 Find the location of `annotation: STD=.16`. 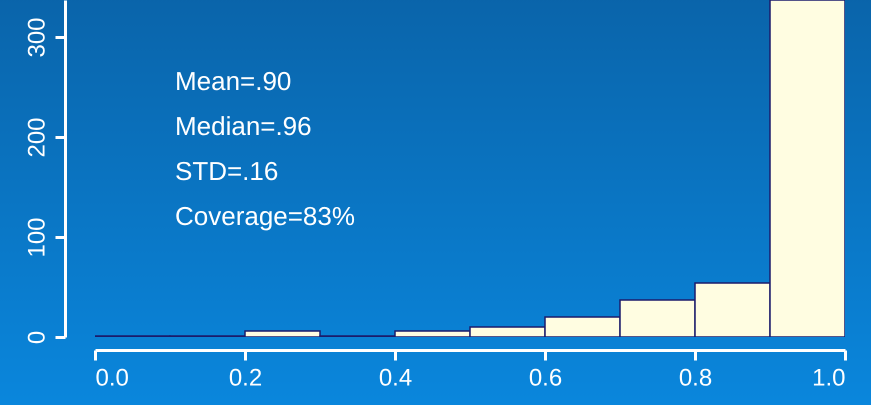

annotation: STD=.16 is located at coordinates (226, 171).